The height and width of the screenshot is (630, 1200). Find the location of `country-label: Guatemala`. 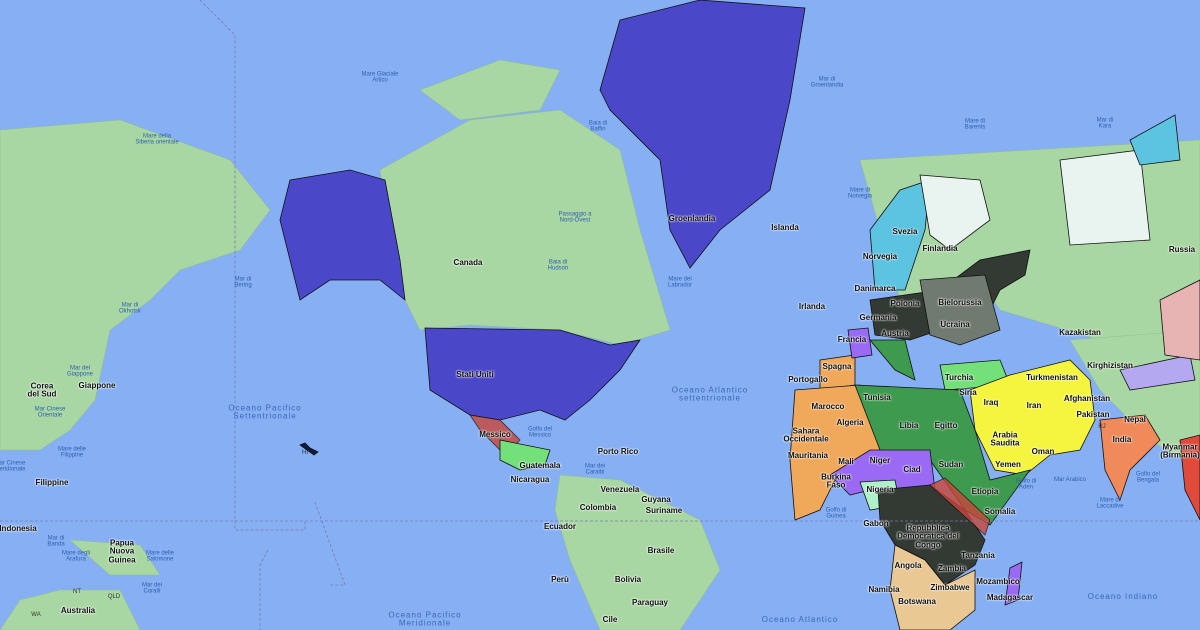

country-label: Guatemala is located at coordinates (540, 465).